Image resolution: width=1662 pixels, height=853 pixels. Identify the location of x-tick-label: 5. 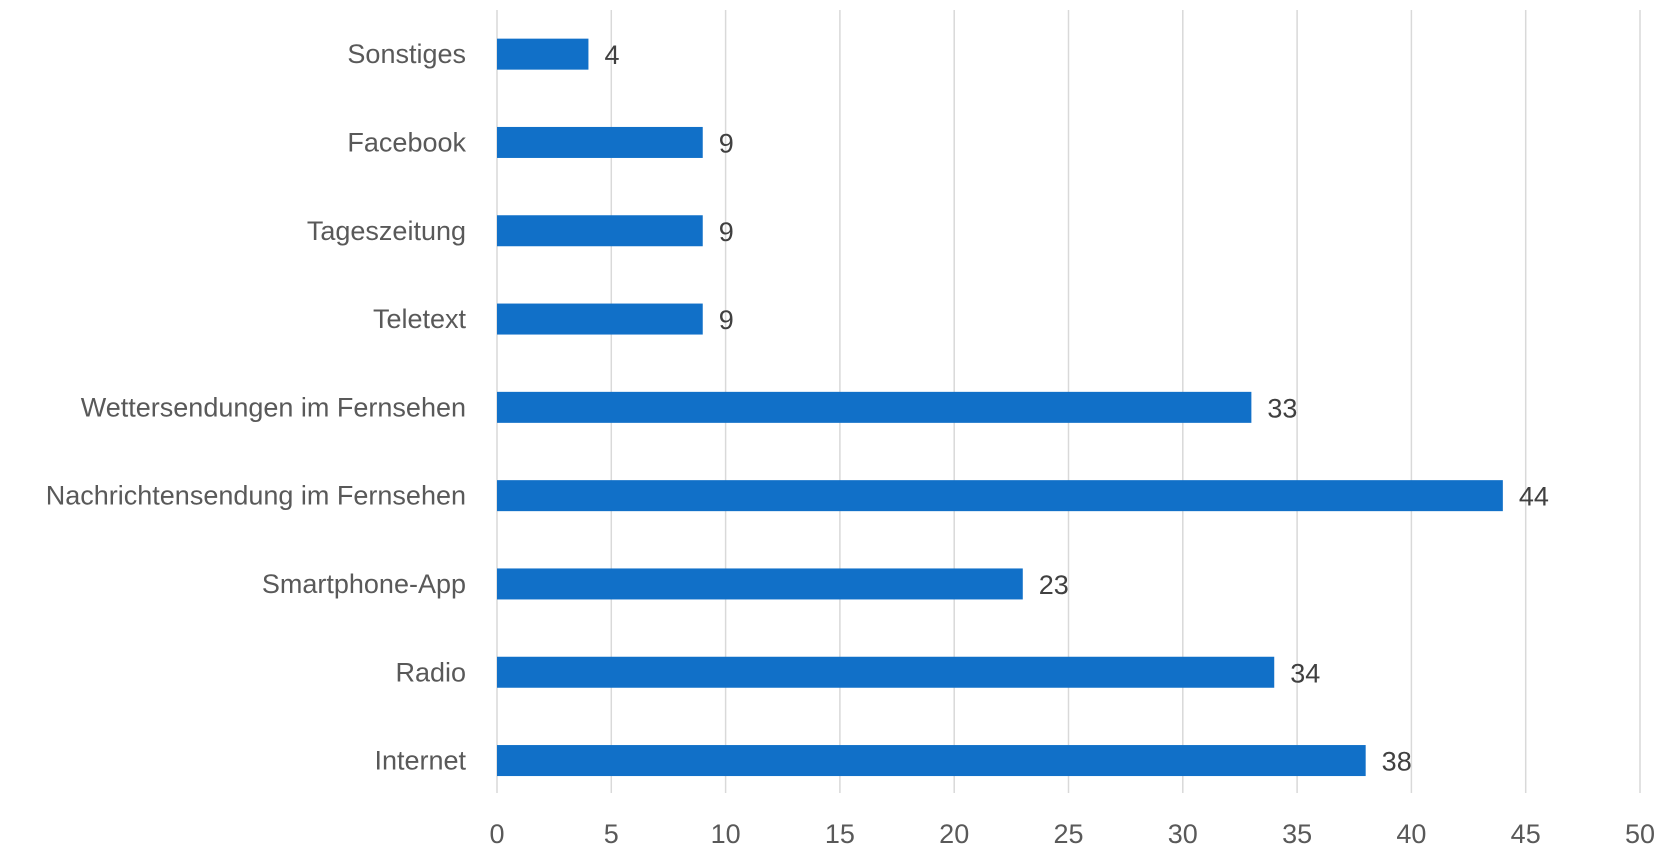
(611, 834).